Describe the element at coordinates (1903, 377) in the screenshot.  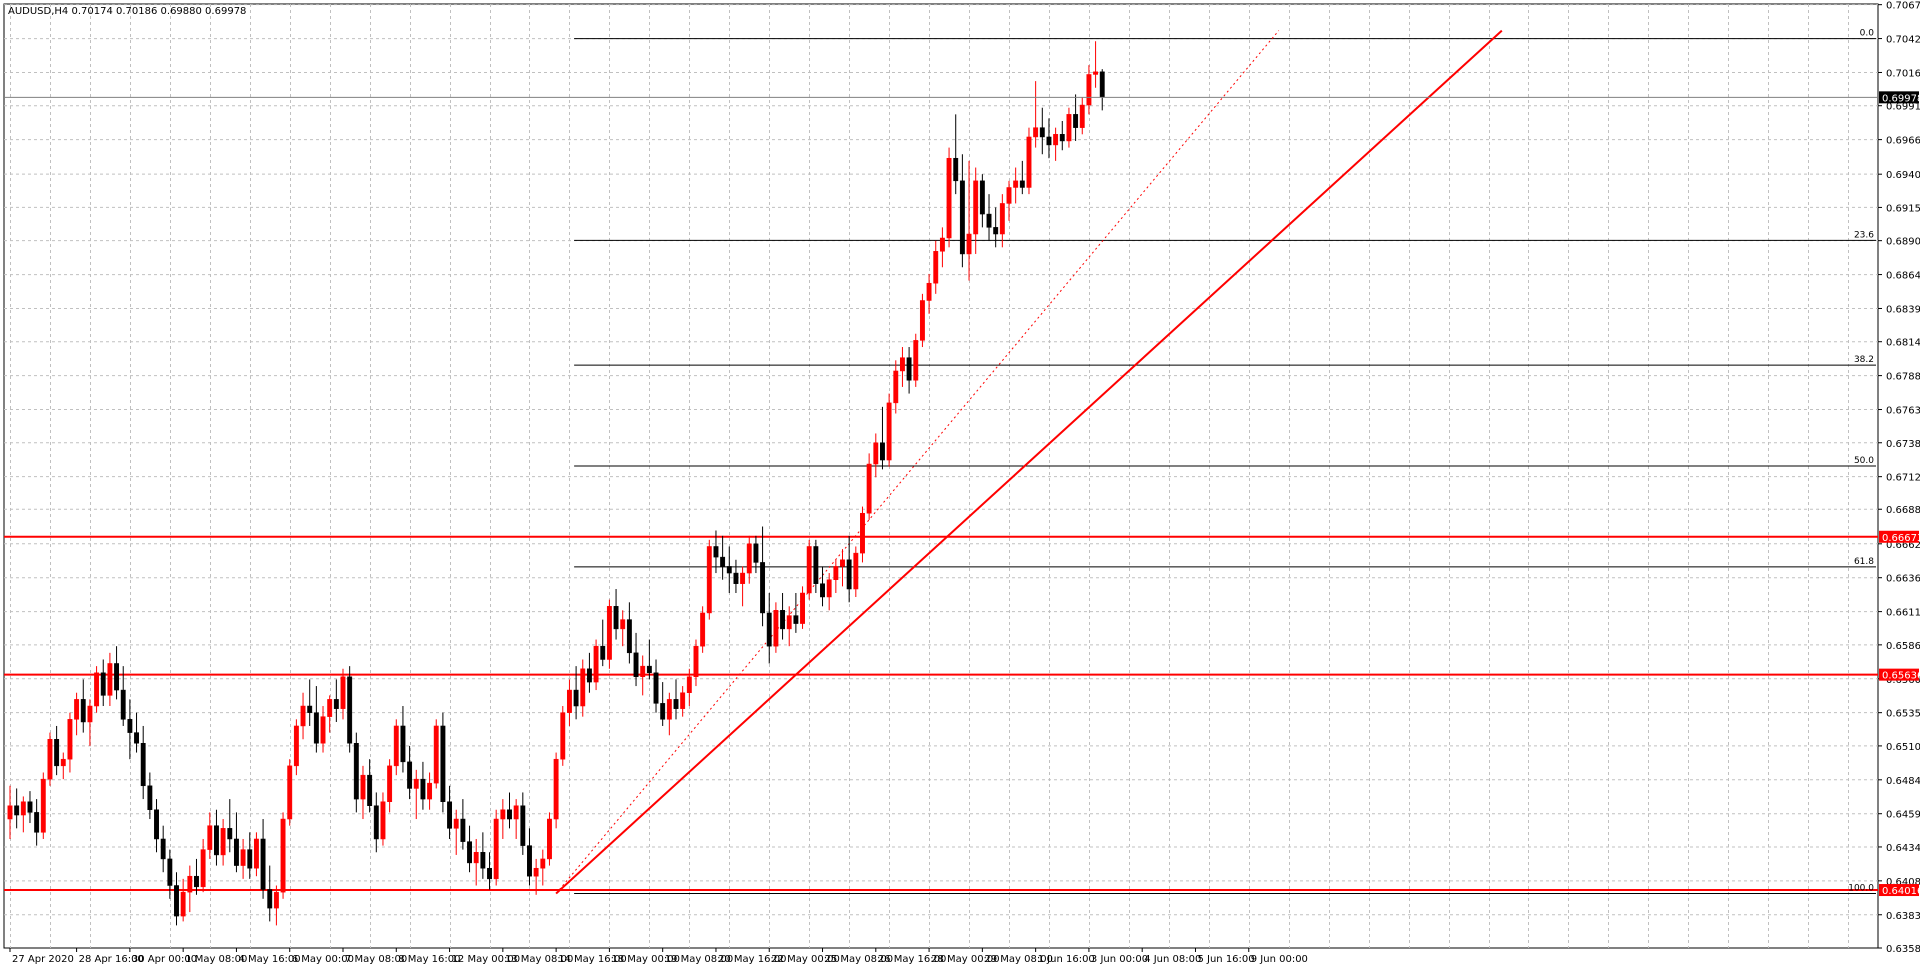
I see `y-tick-label: 0.67885` at that location.